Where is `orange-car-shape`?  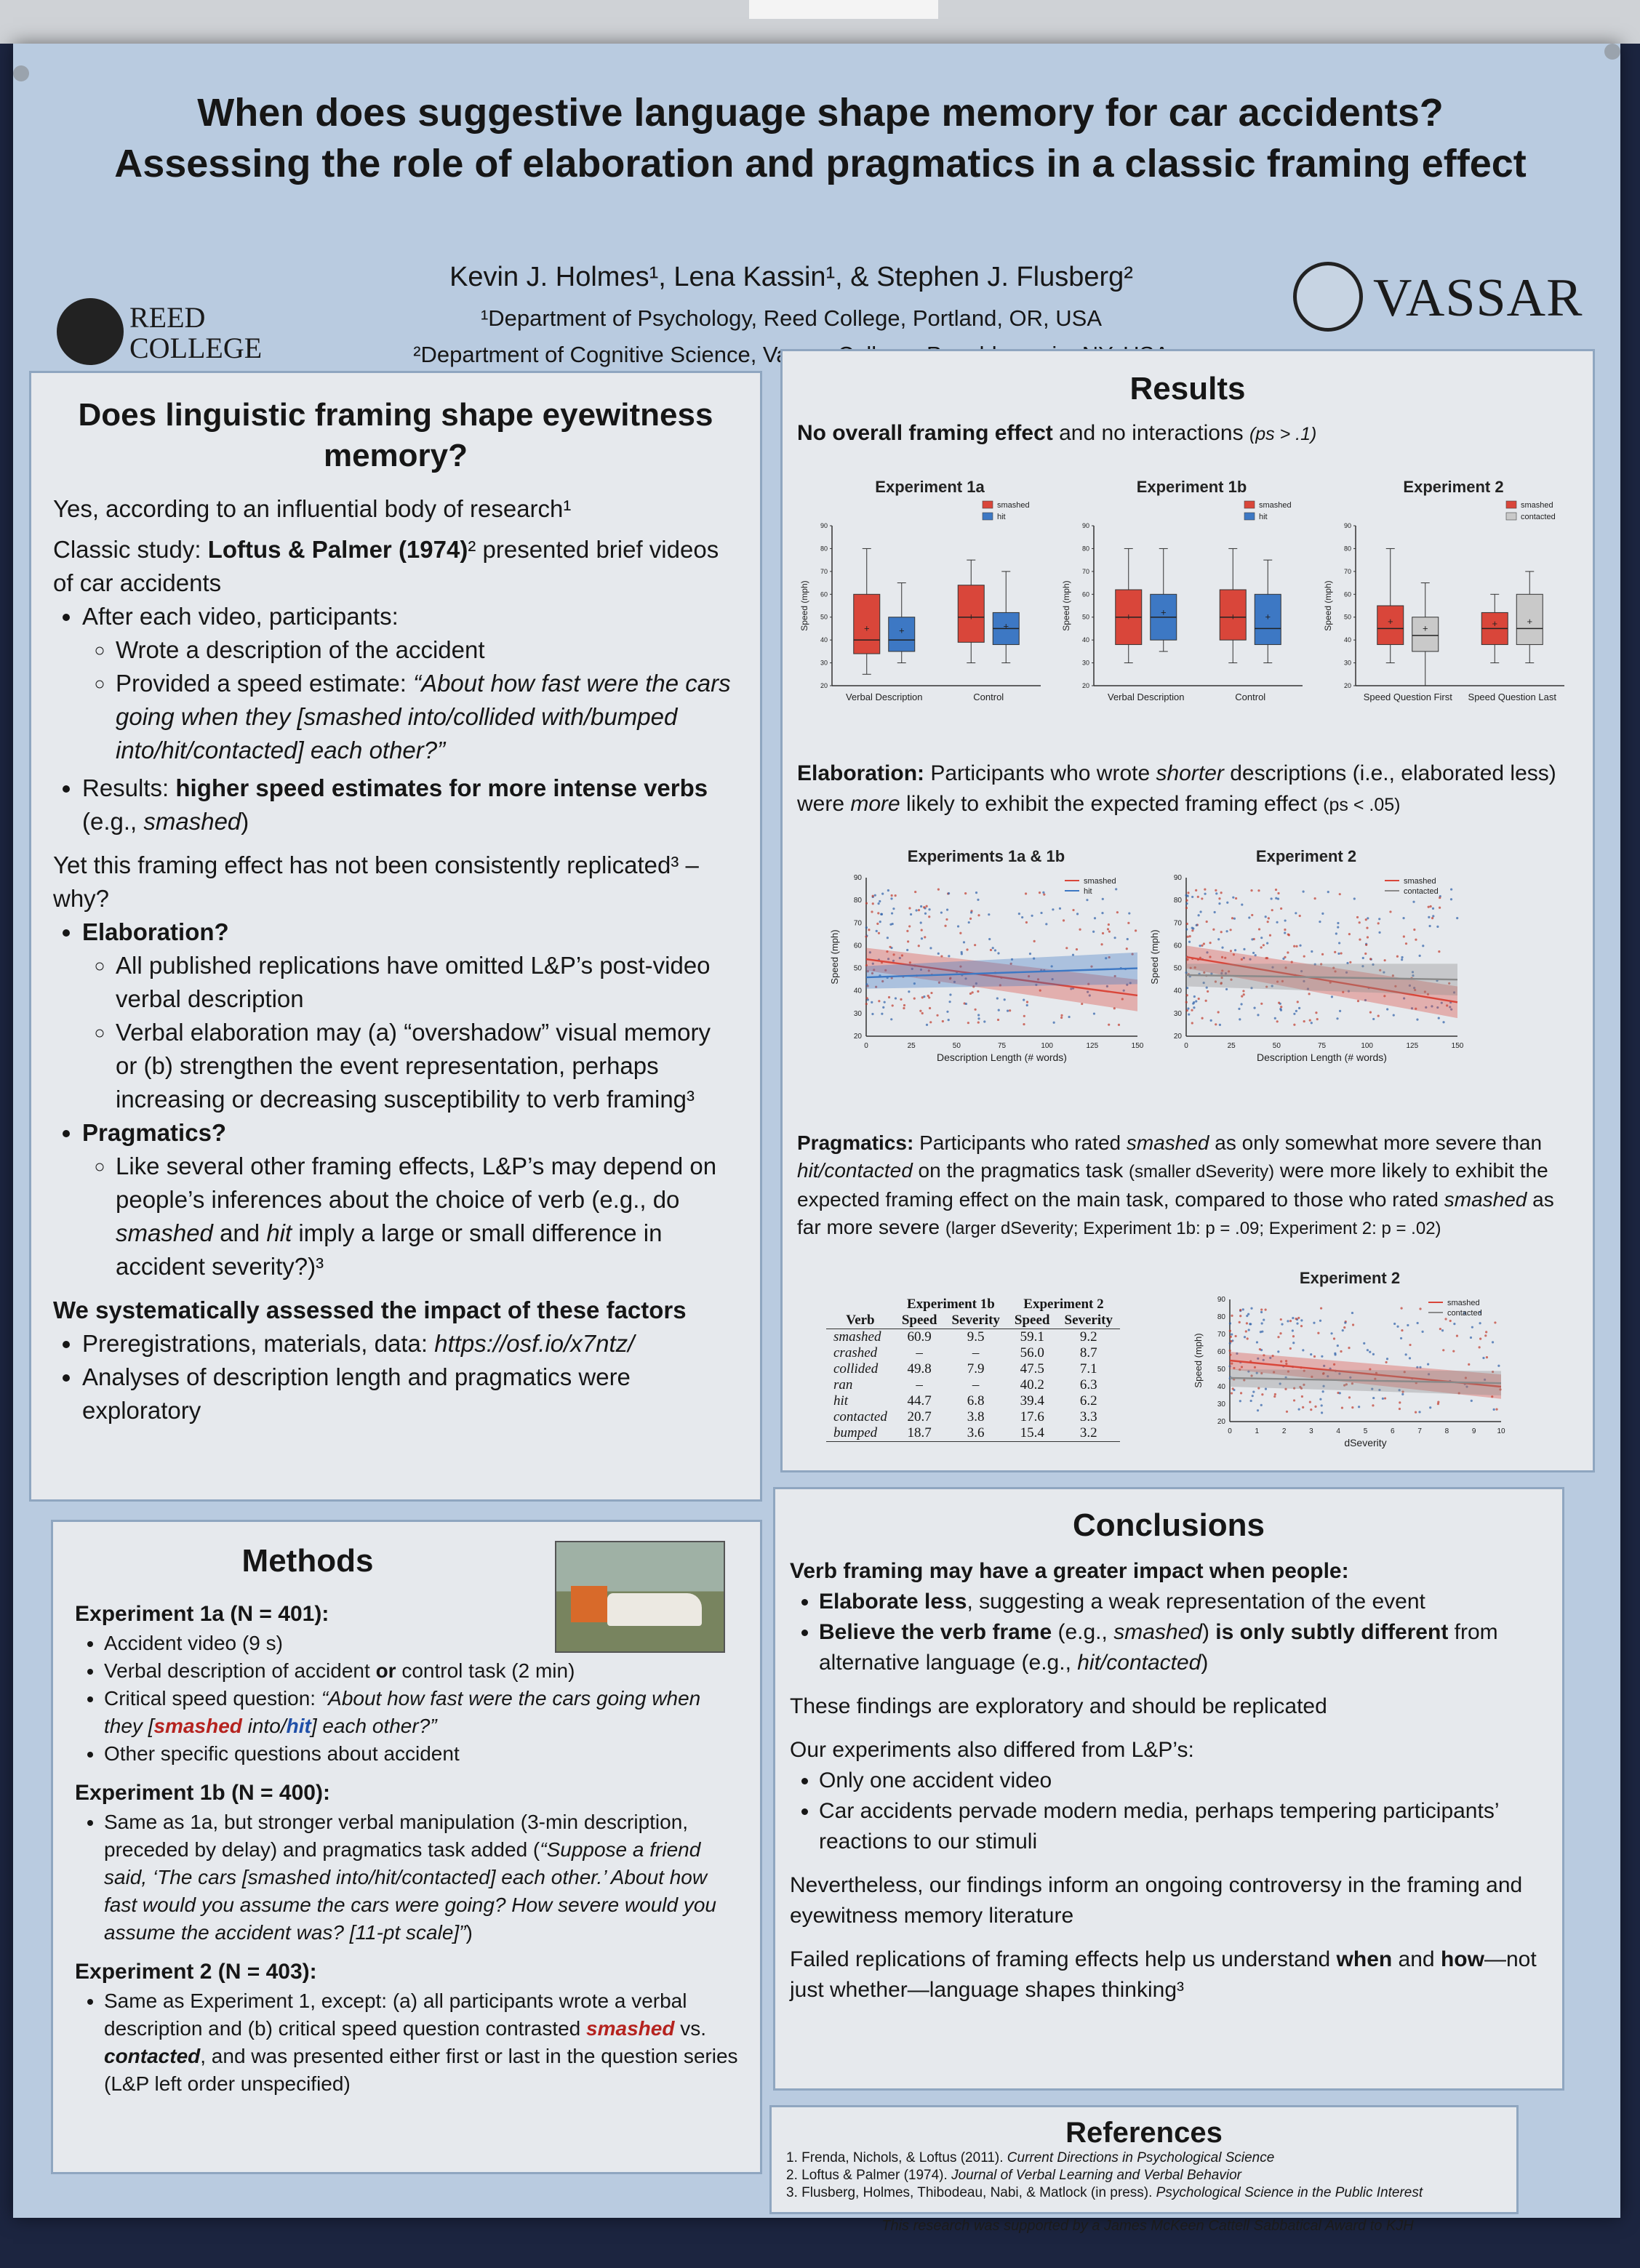
orange-car-shape is located at coordinates (589, 1604).